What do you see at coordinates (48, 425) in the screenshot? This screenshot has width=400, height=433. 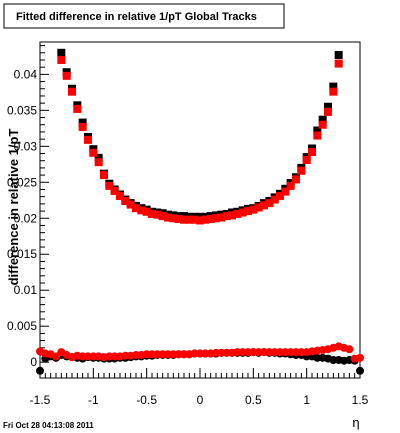 I see `timestamp-footer: Fri Oct 28 04:13:08 2011` at bounding box center [48, 425].